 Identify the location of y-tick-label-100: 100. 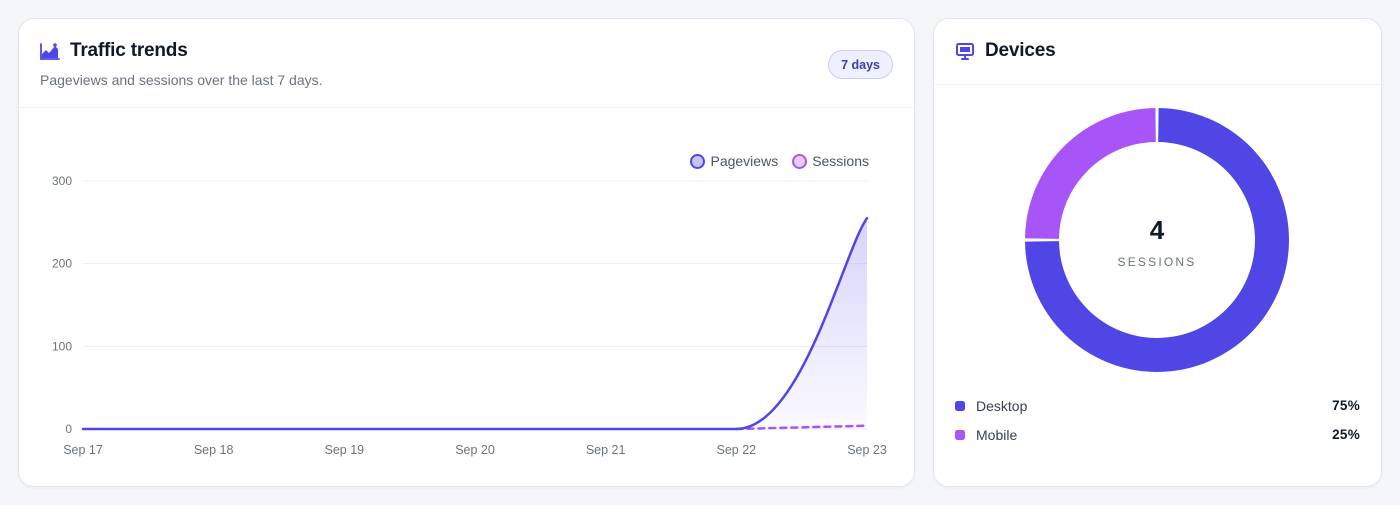
(62, 346).